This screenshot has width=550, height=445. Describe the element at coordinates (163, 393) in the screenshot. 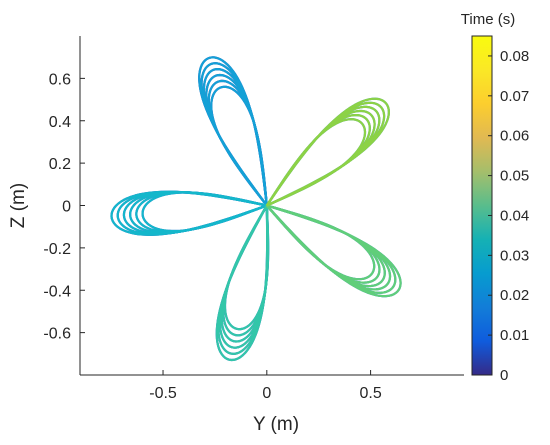

I see `x-tick-label: -0.5` at that location.